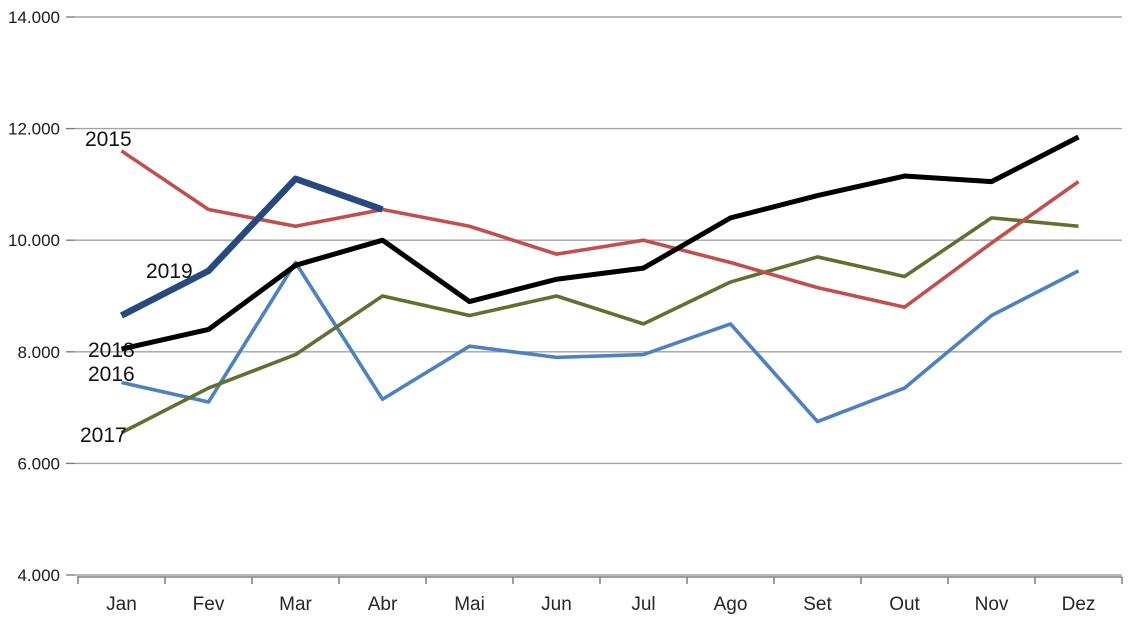 The width and height of the screenshot is (1140, 627). What do you see at coordinates (383, 604) in the screenshot?
I see `x-axis-label: Abr` at bounding box center [383, 604].